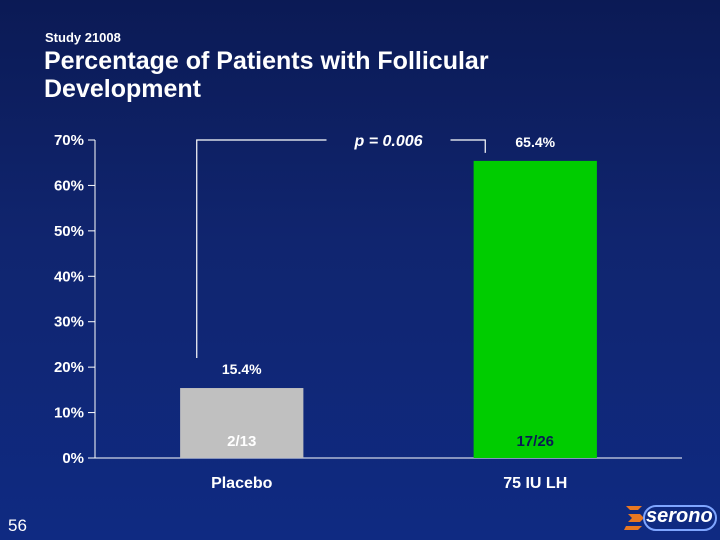  I want to click on y-tick-label: 70%, so click(69, 140).